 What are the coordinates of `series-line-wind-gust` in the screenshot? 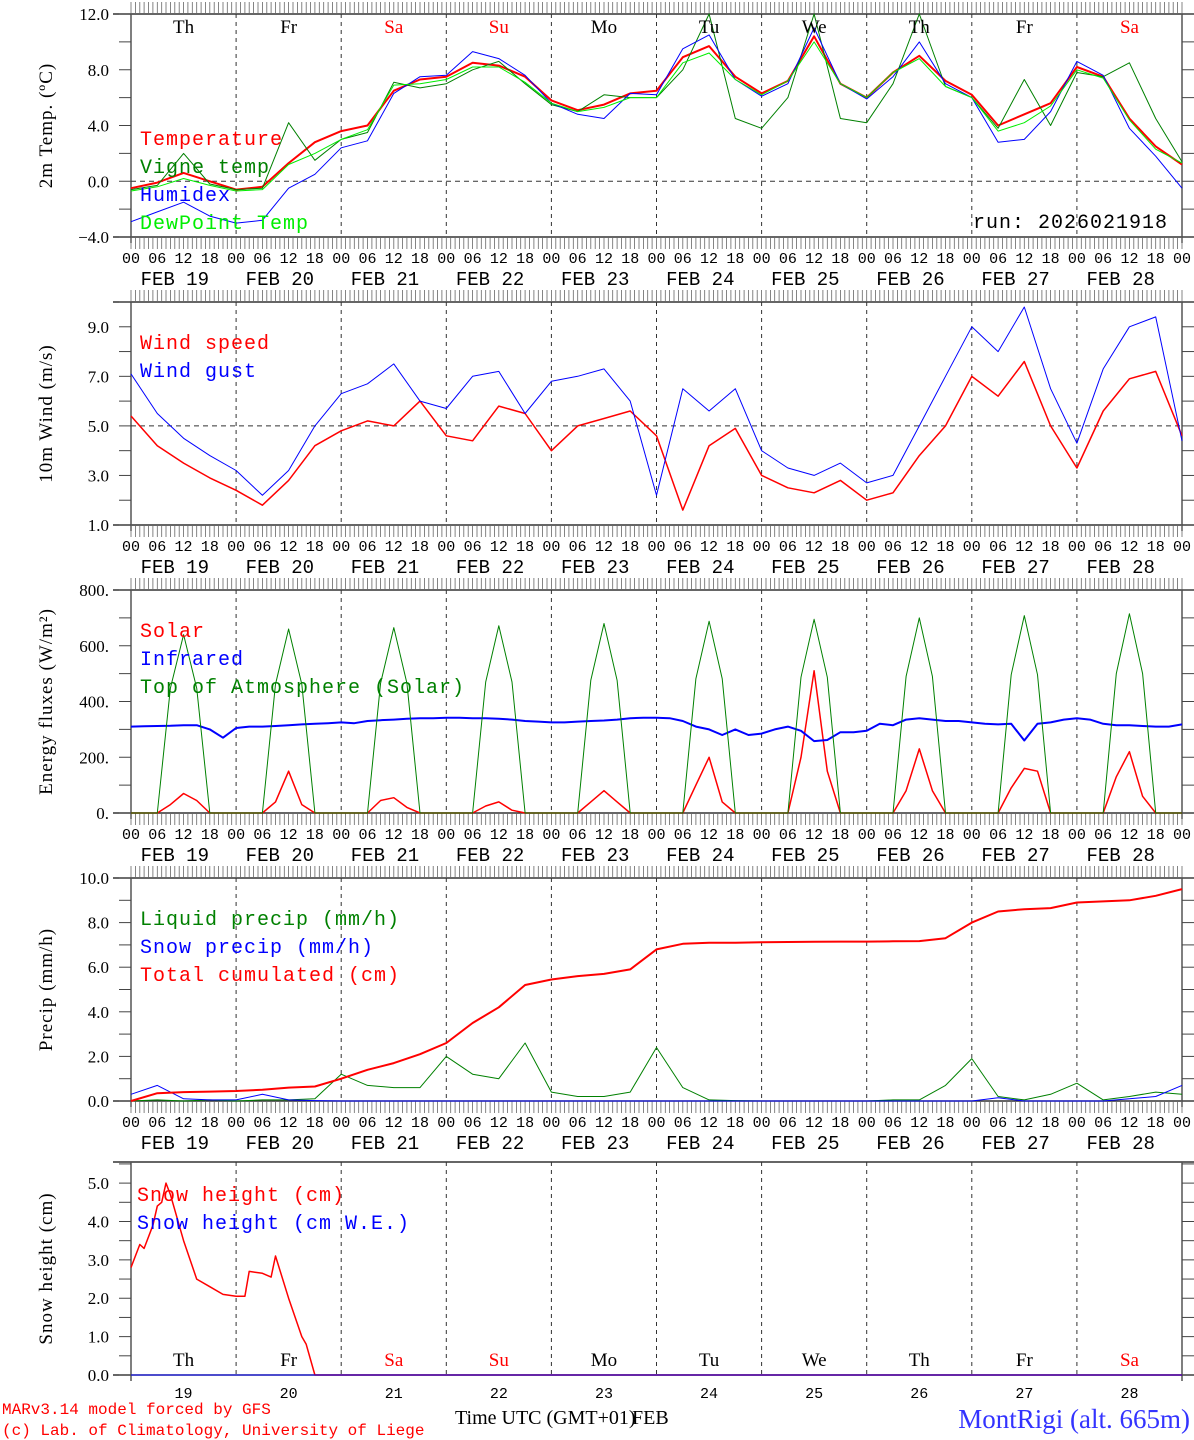 It's located at (656, 401).